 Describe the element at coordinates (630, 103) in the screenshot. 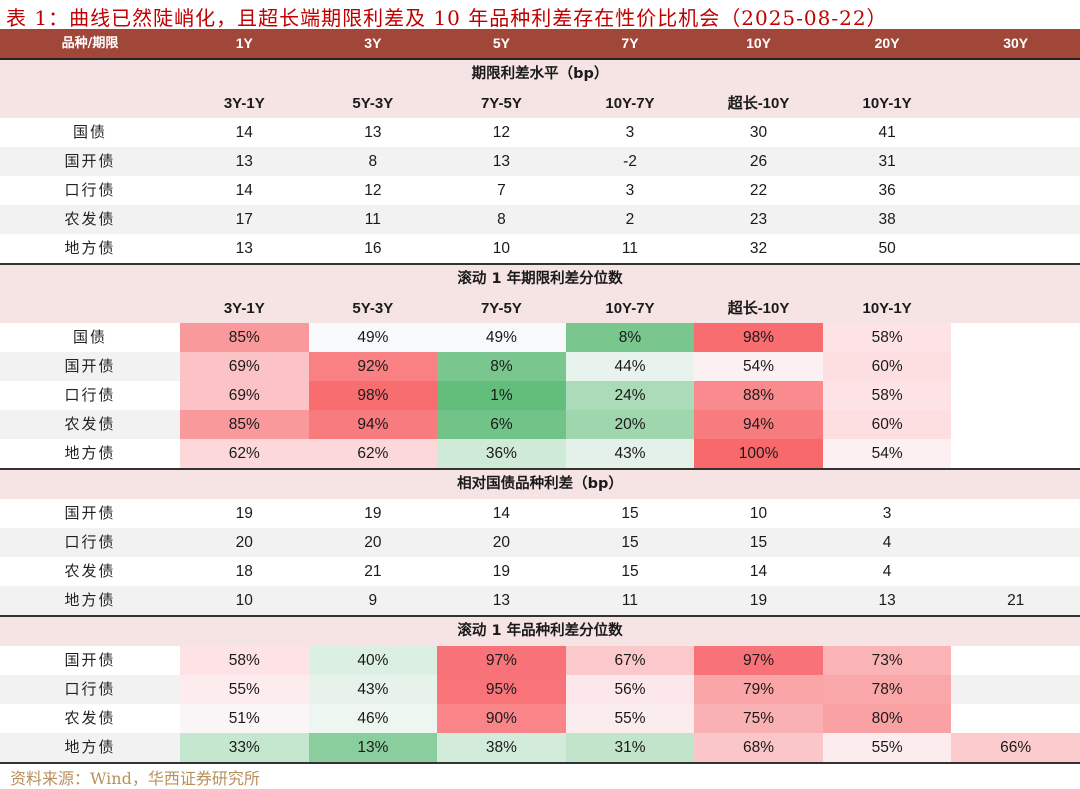

I see `subheader-cell: 10Y-7Y` at that location.